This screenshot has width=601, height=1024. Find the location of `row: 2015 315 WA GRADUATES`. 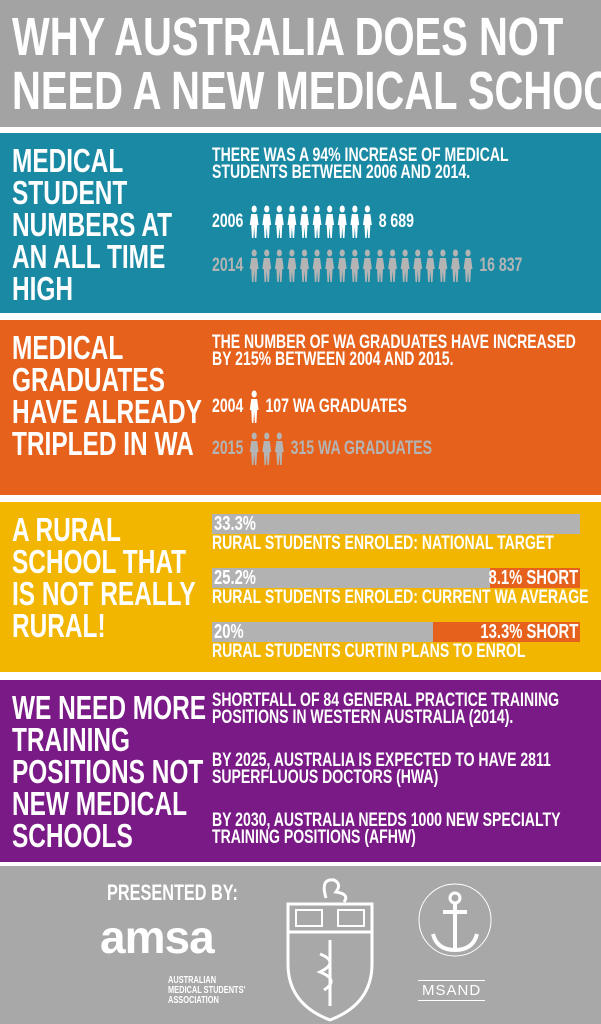

row: 2015 315 WA GRADUATES is located at coordinates (322, 449).